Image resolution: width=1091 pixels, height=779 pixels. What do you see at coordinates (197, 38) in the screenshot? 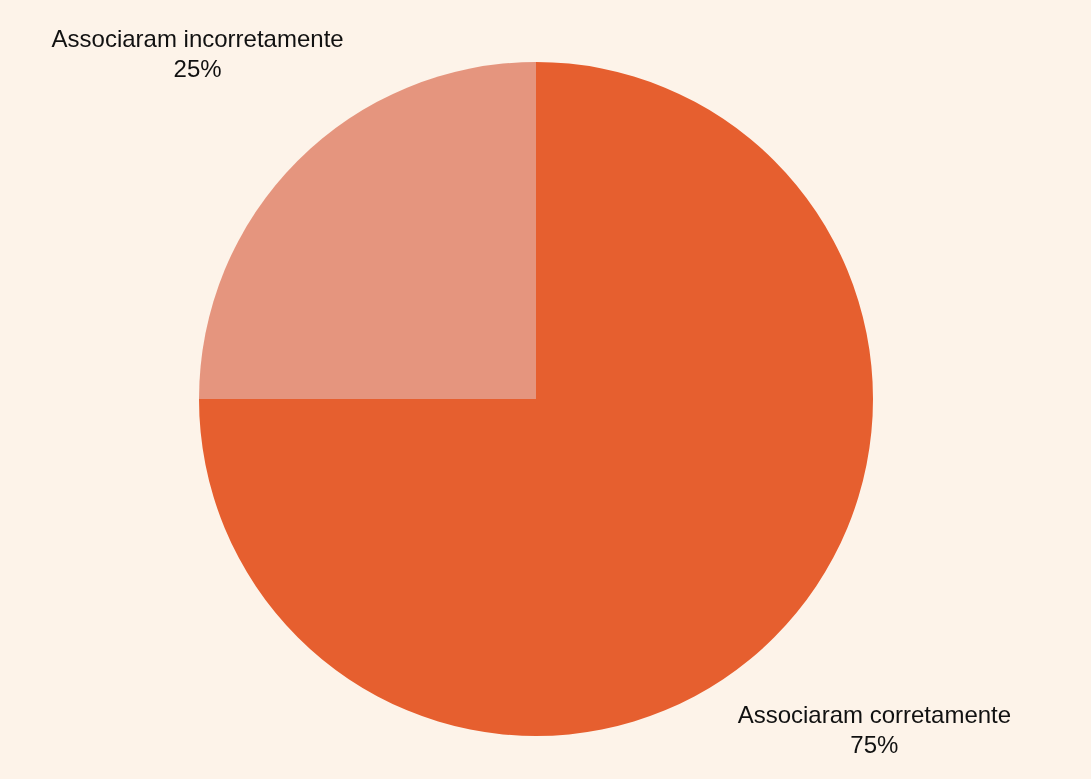
I see `slice-label: Associaram incorretamente` at bounding box center [197, 38].